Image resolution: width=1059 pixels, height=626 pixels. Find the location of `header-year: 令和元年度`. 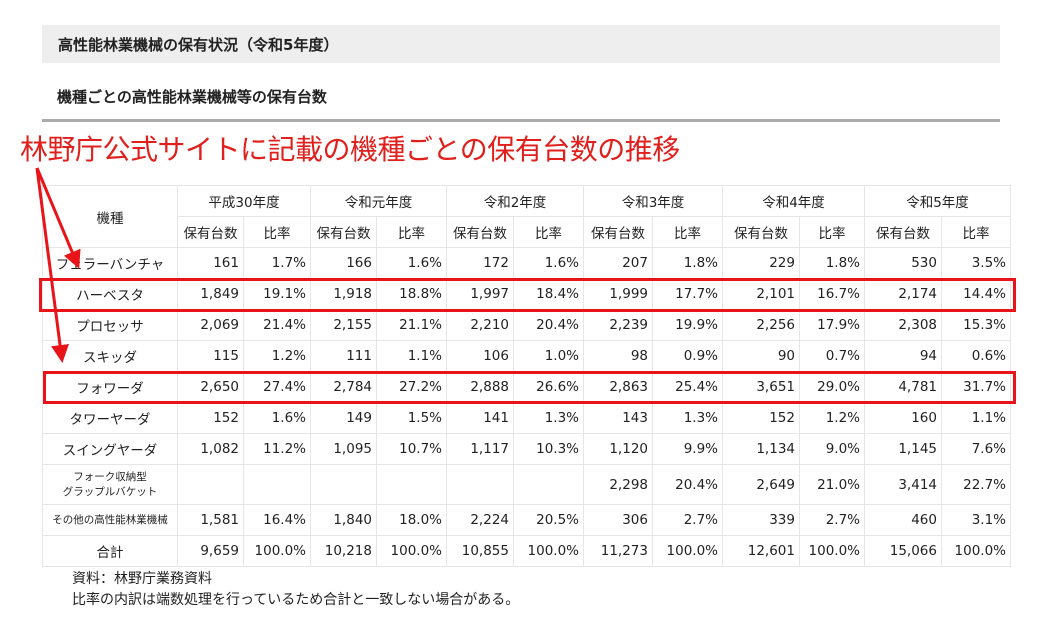

header-year: 令和元年度 is located at coordinates (378, 201).